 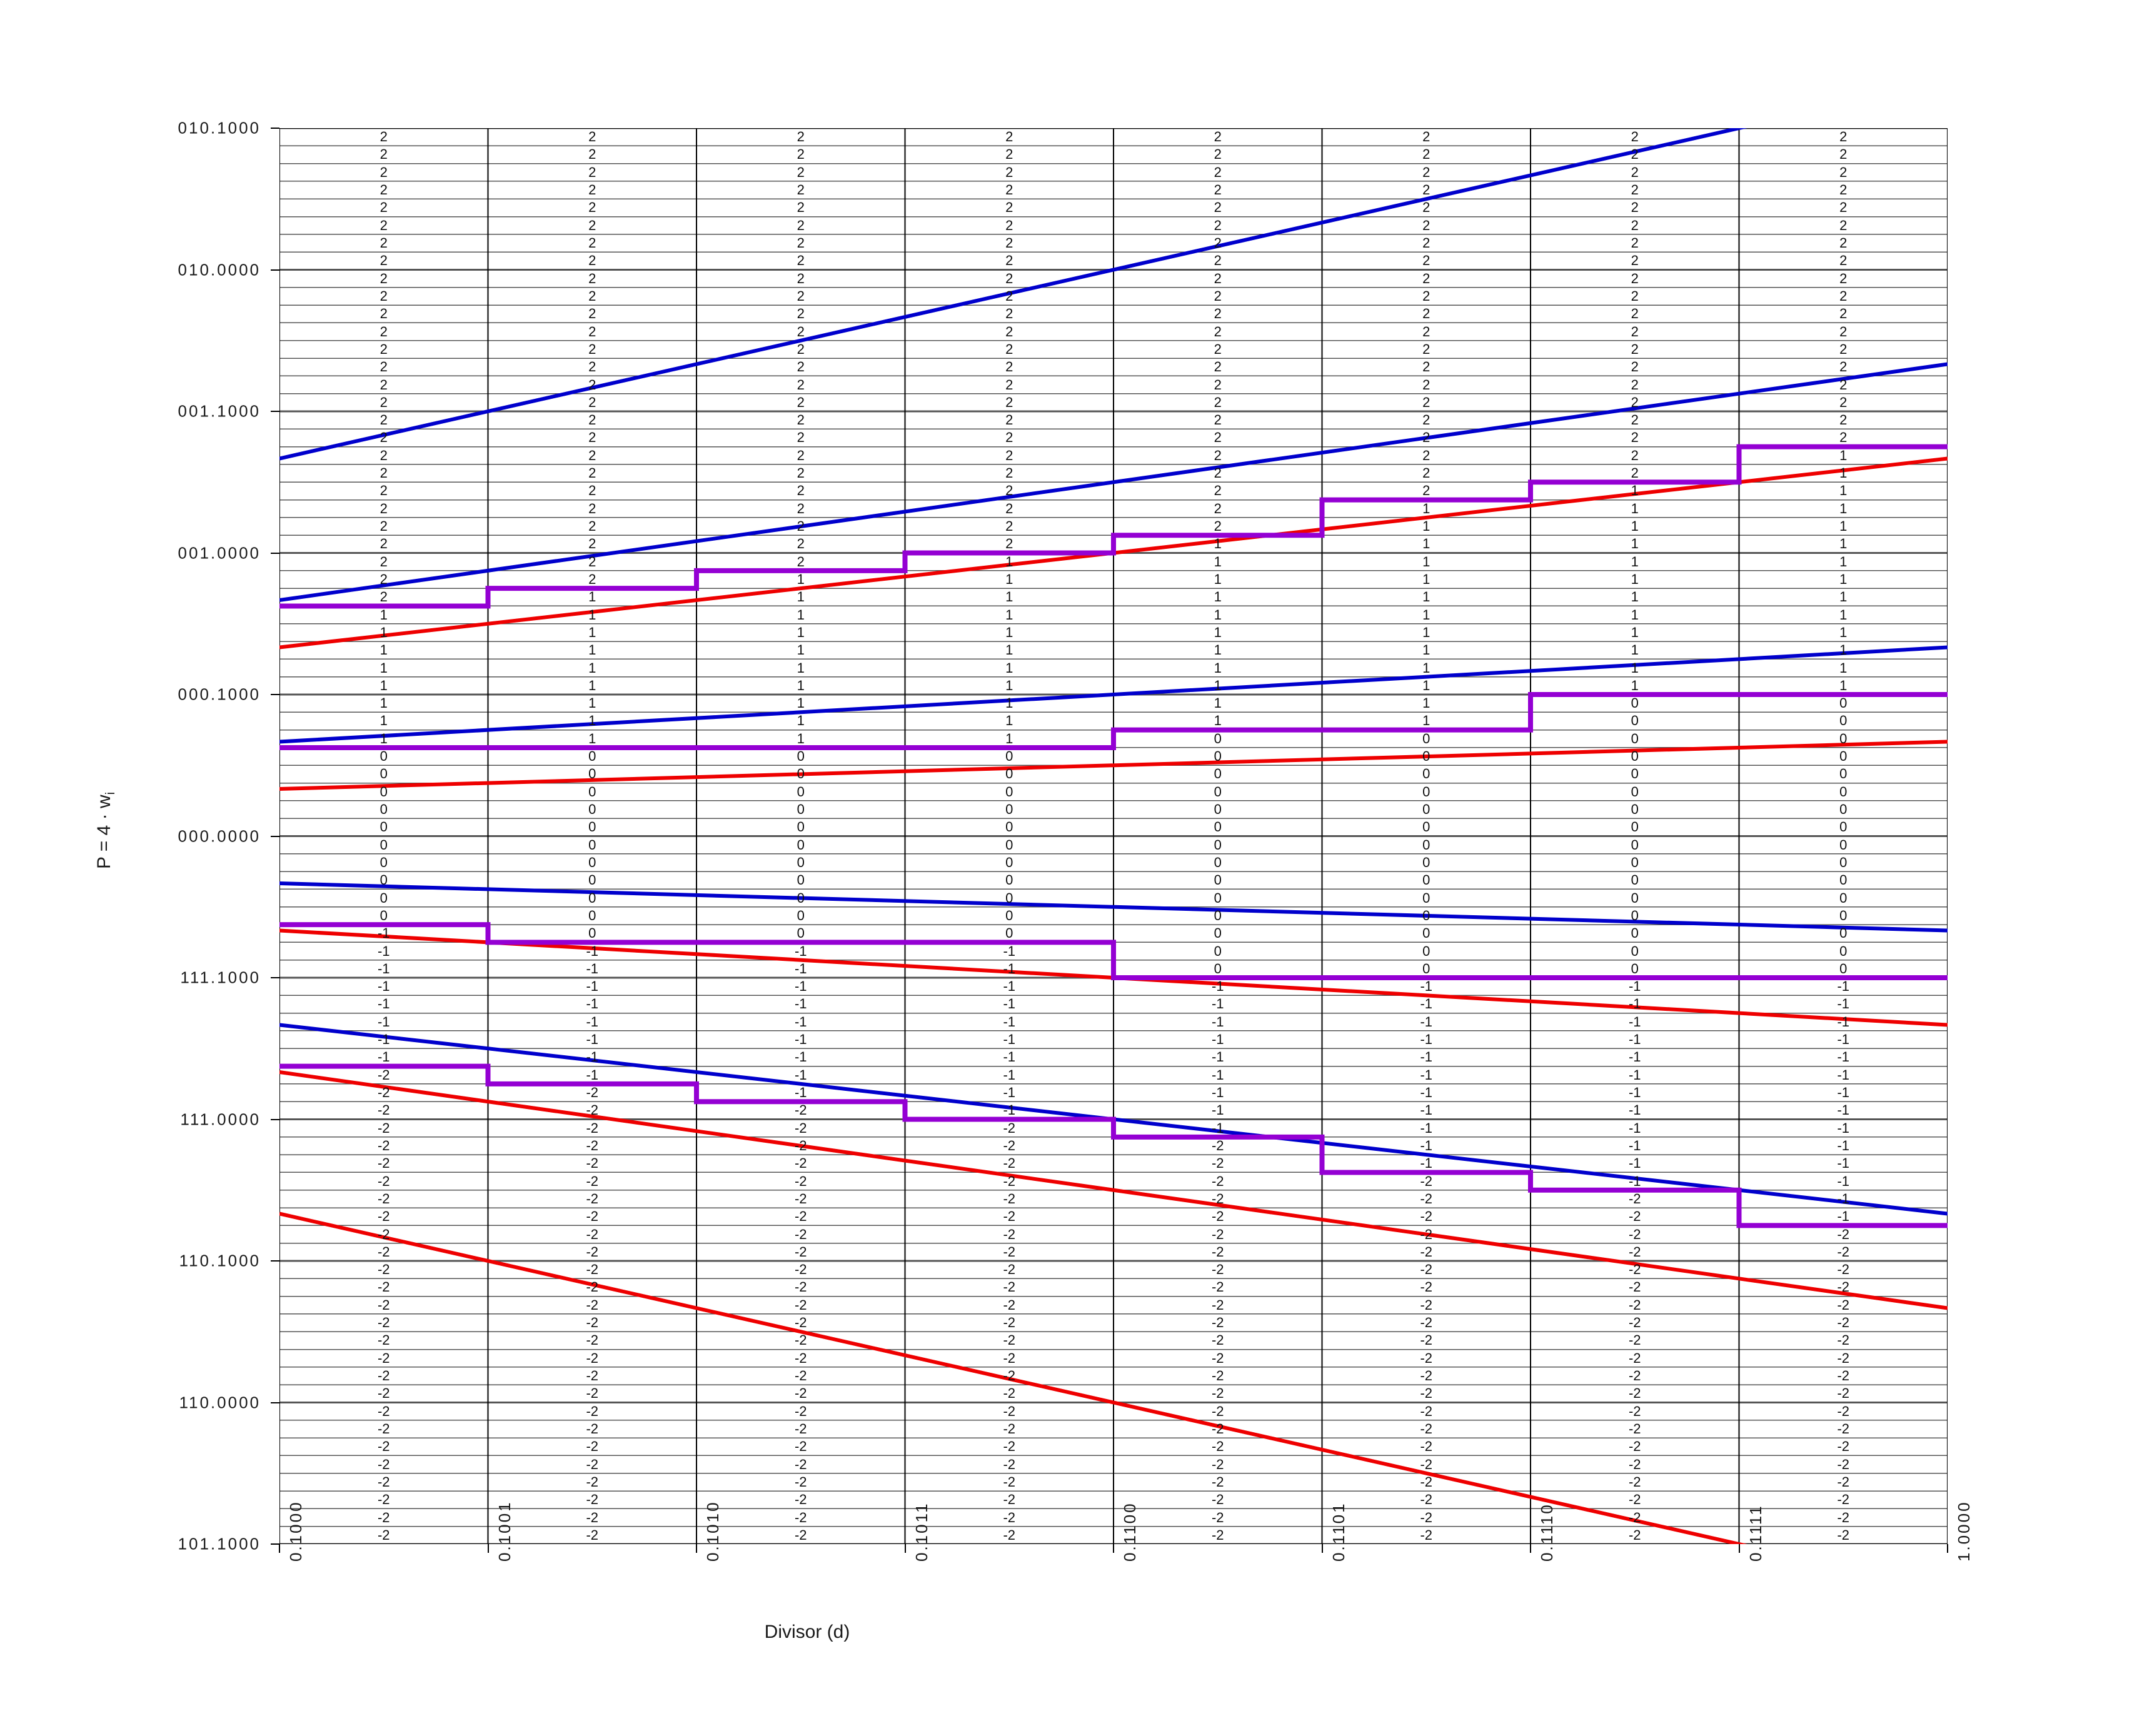 I want to click on y-tick-label: 110.1000, so click(x=220, y=1261).